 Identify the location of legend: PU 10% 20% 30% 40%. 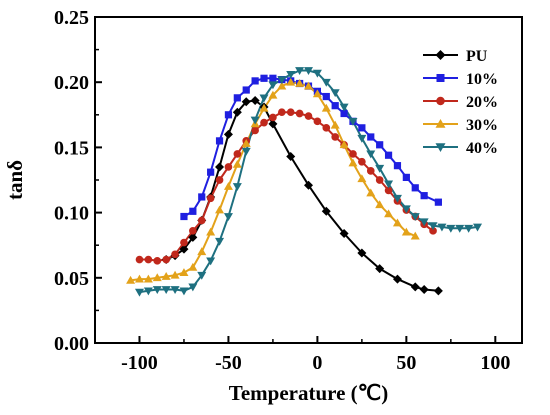
(460, 102).